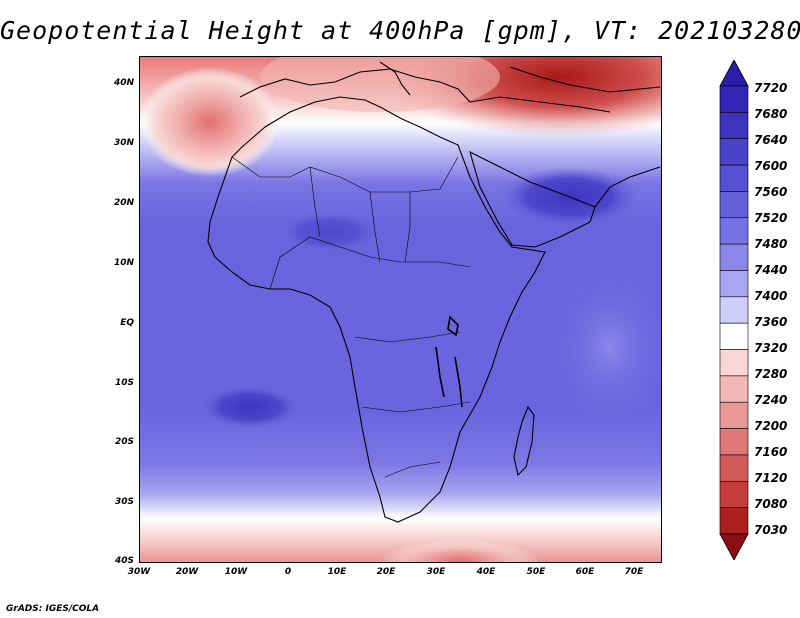  I want to click on colorbar-label: 7720, so click(771, 88).